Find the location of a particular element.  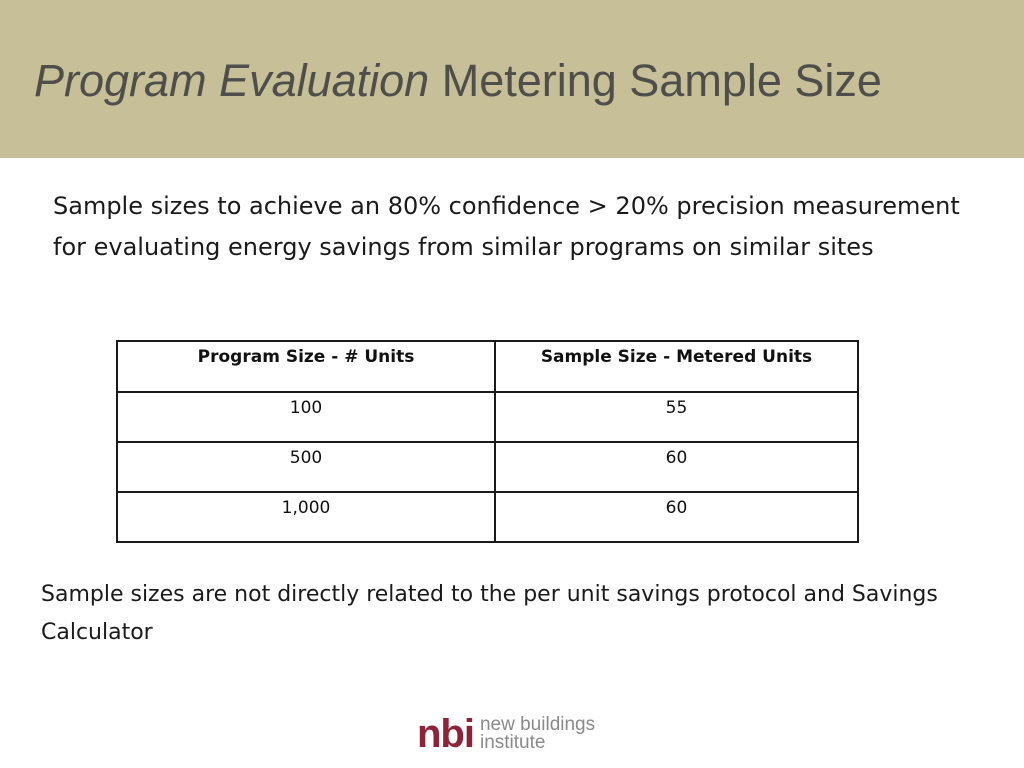

table-row: 500 60 is located at coordinates (487, 467).